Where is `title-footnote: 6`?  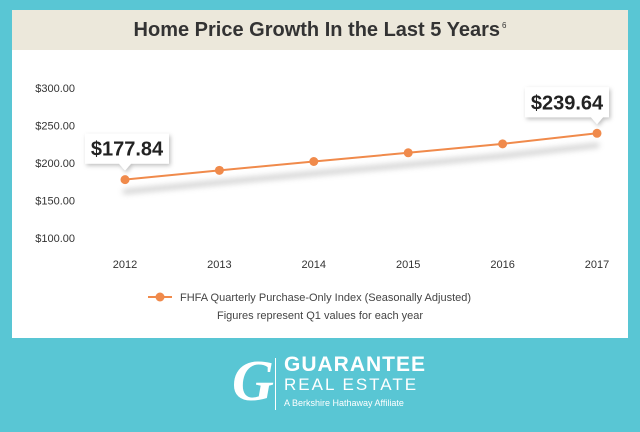 title-footnote: 6 is located at coordinates (504, 25).